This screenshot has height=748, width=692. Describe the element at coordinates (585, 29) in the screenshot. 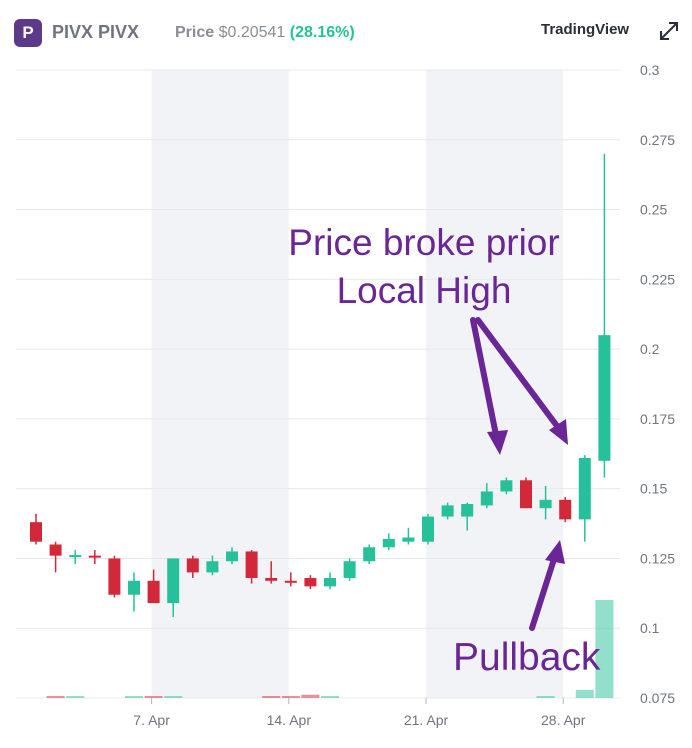

I see `tradingview-link: TradingView` at that location.